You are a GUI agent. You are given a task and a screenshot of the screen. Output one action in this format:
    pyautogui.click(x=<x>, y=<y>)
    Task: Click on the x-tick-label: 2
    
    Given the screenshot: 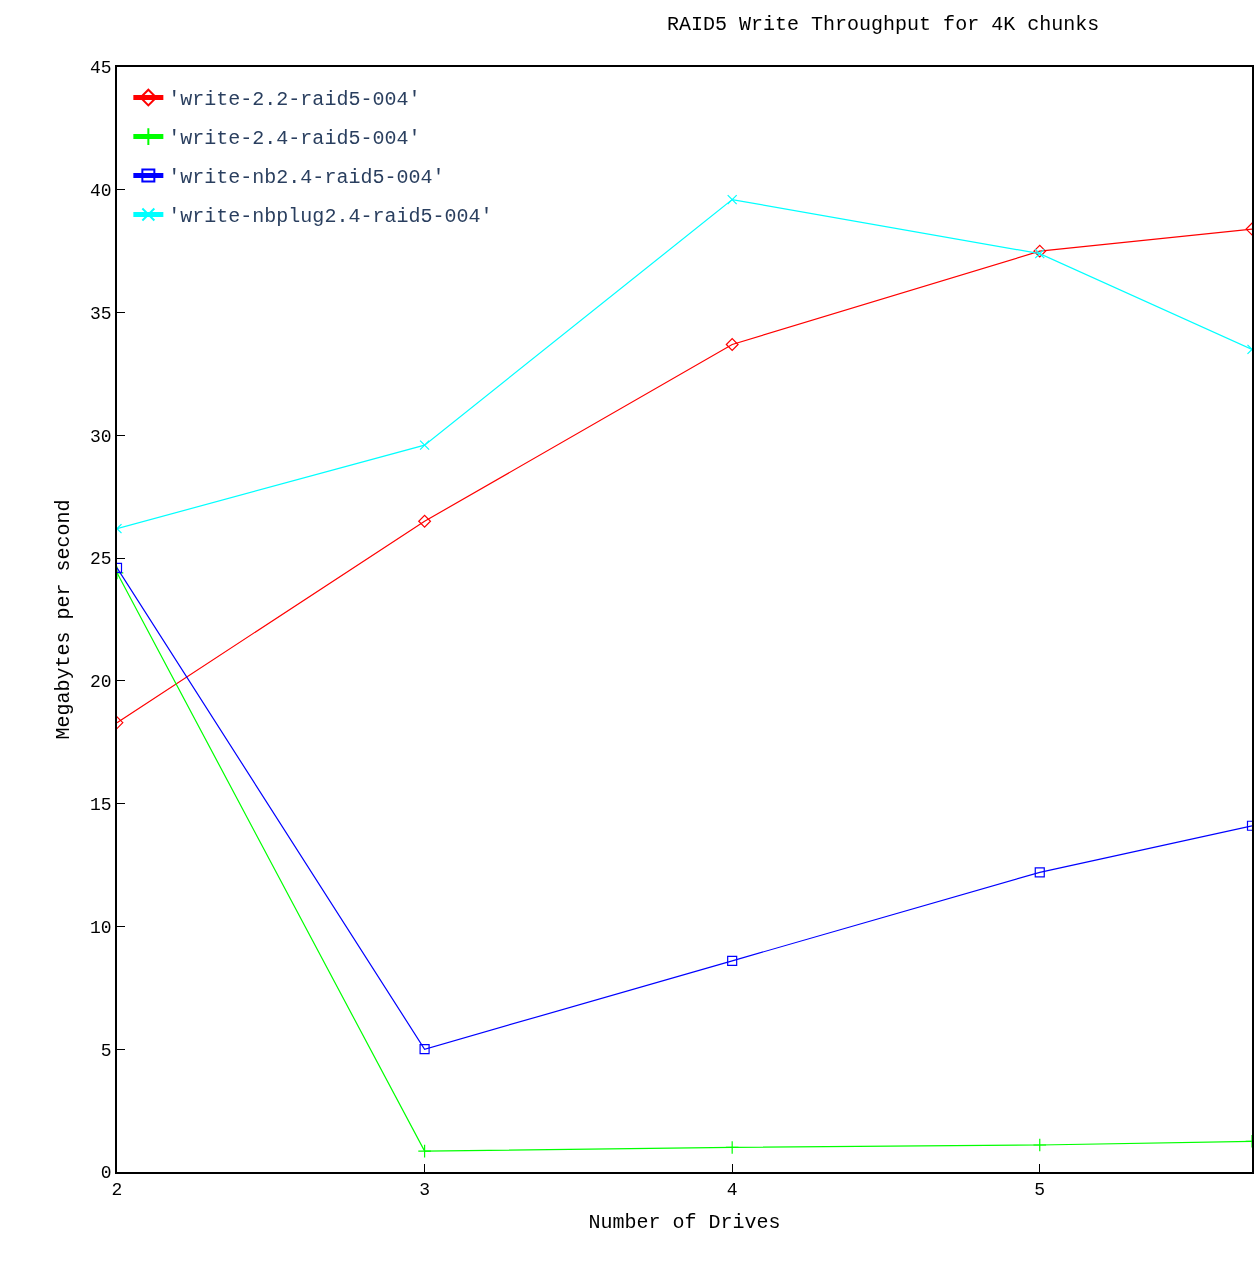 What is the action you would take?
    pyautogui.click(x=117, y=1190)
    